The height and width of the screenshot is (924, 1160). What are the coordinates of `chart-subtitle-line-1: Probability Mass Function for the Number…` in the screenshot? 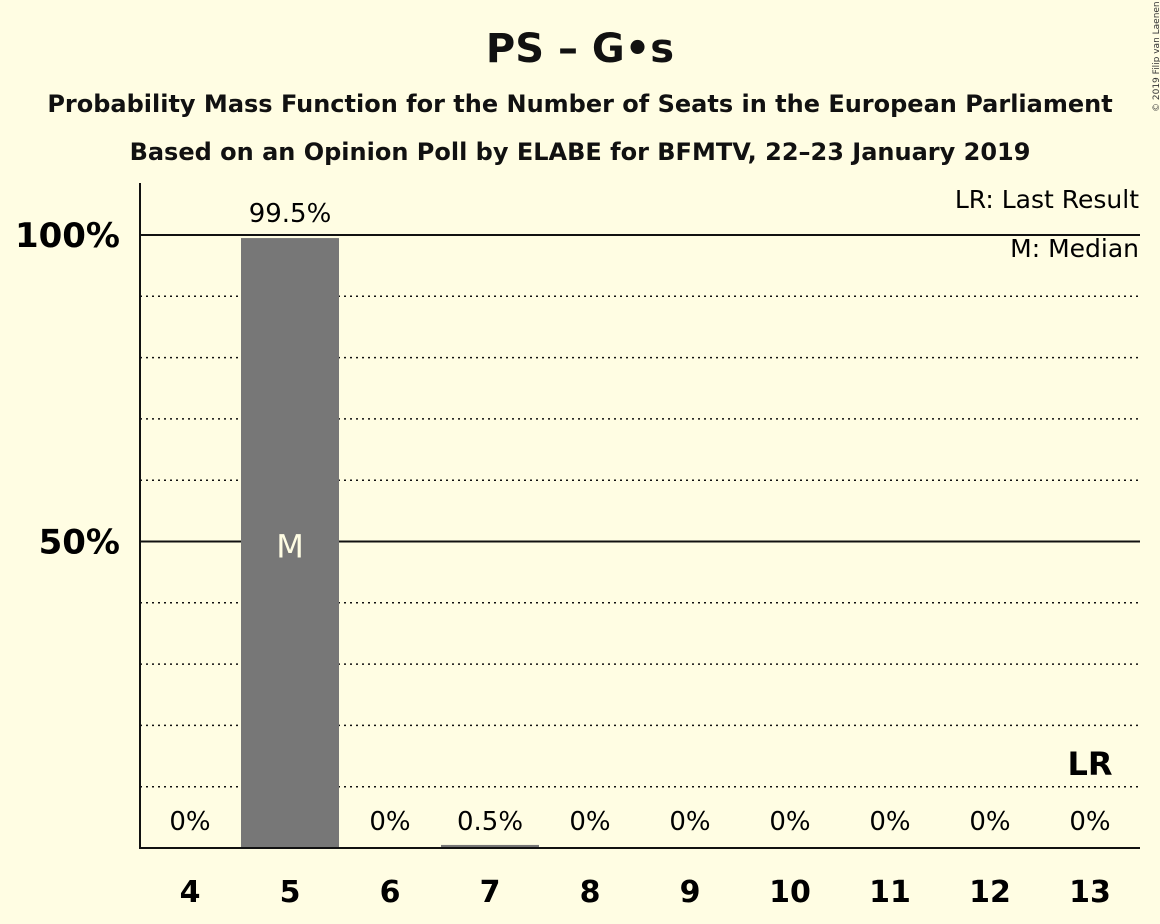 It's located at (580, 104).